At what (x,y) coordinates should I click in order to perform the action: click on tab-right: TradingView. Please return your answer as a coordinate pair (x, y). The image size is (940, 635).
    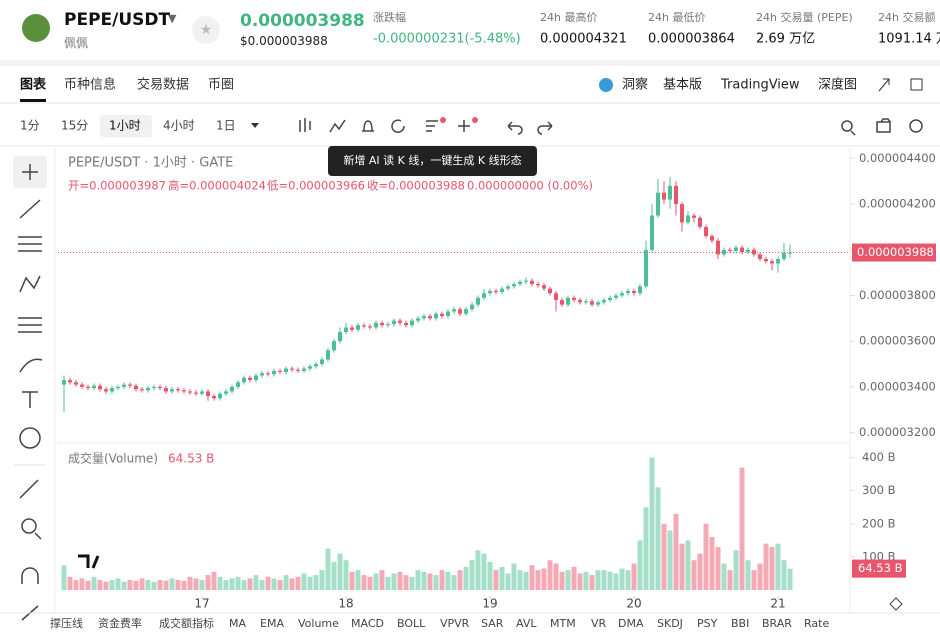
    Looking at the image, I should click on (760, 85).